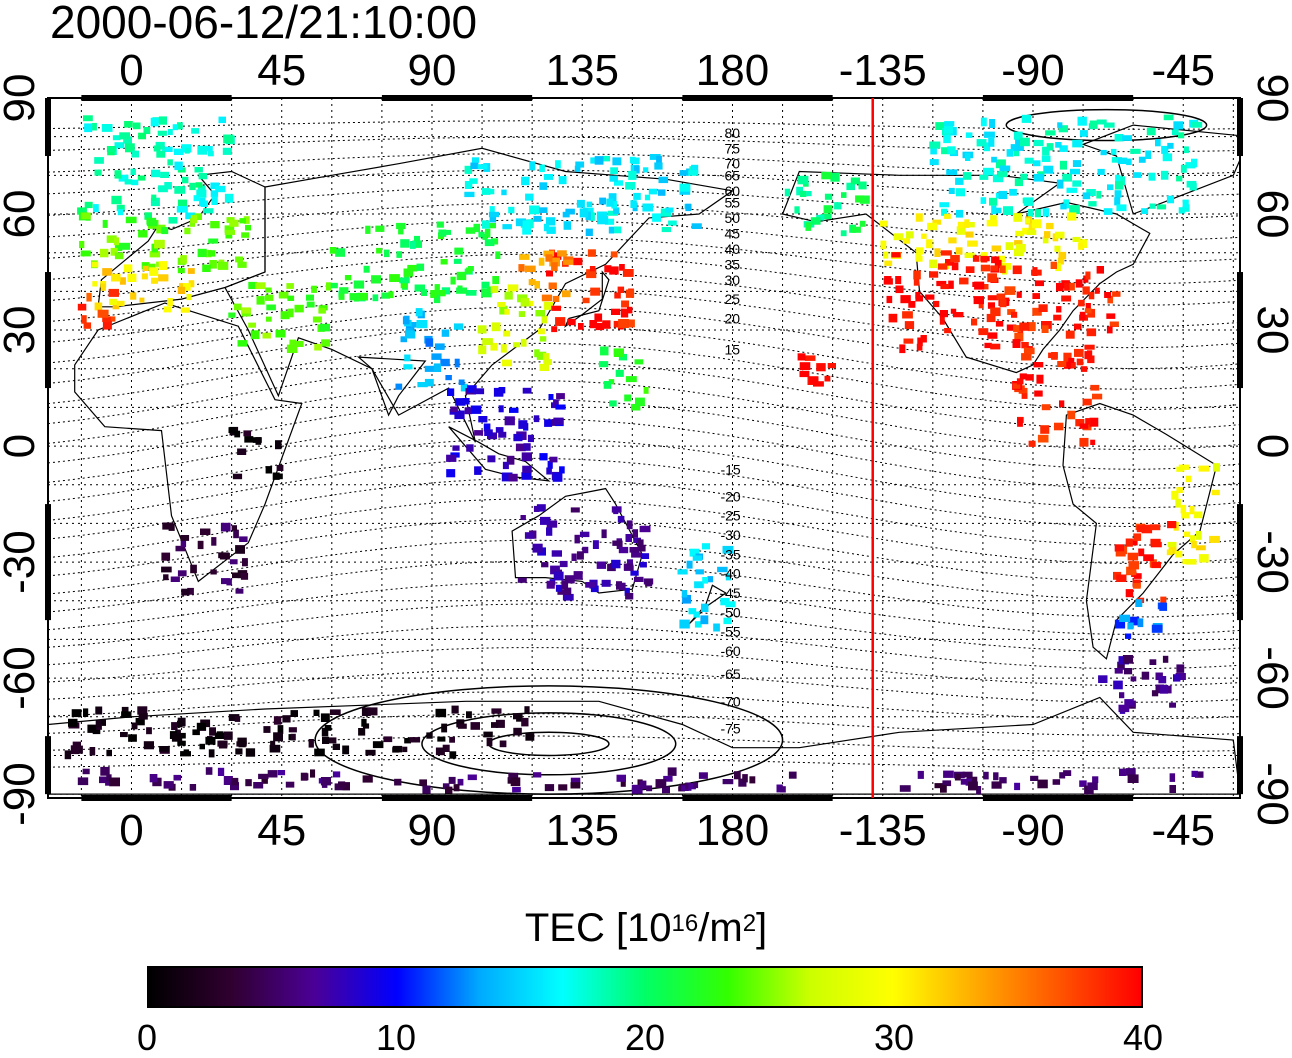  What do you see at coordinates (730, 728) in the screenshot?
I see `contour-label: -75` at bounding box center [730, 728].